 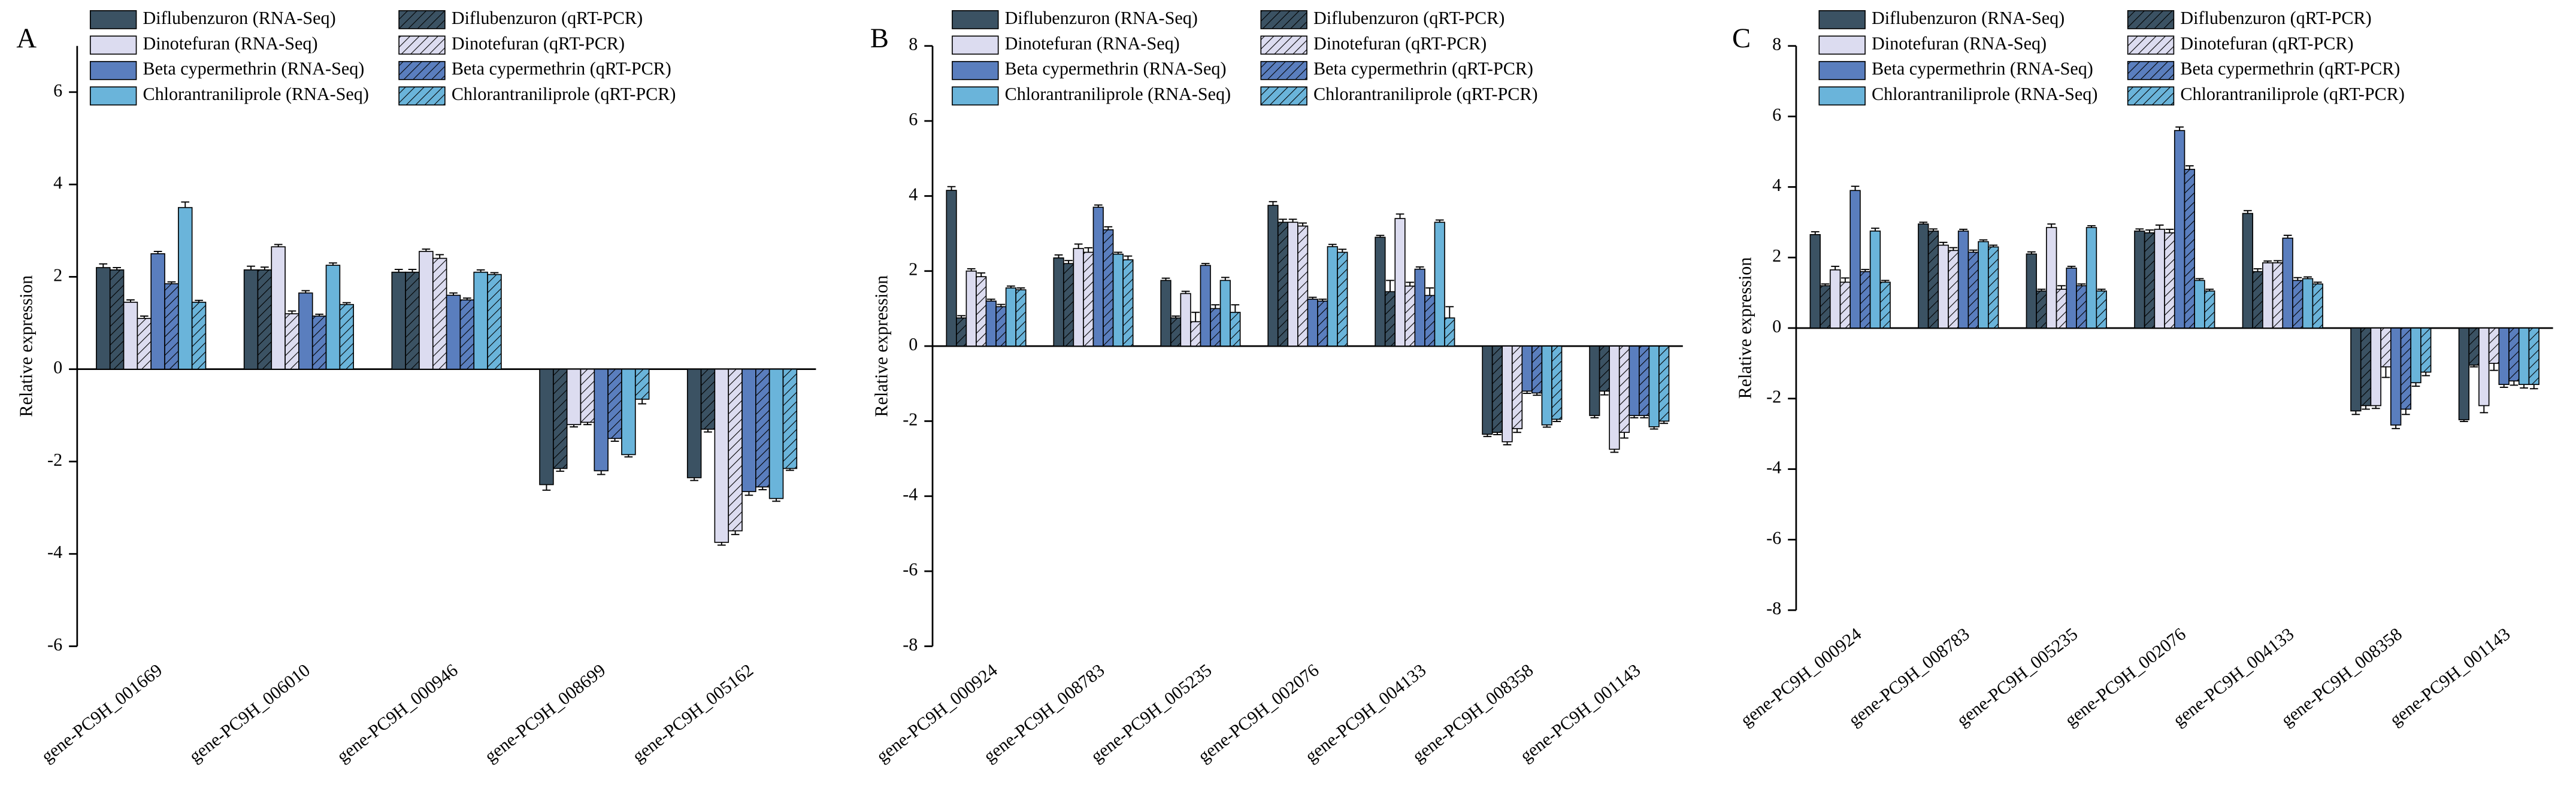 What do you see at coordinates (879, 38) in the screenshot?
I see `panel-label: B` at bounding box center [879, 38].